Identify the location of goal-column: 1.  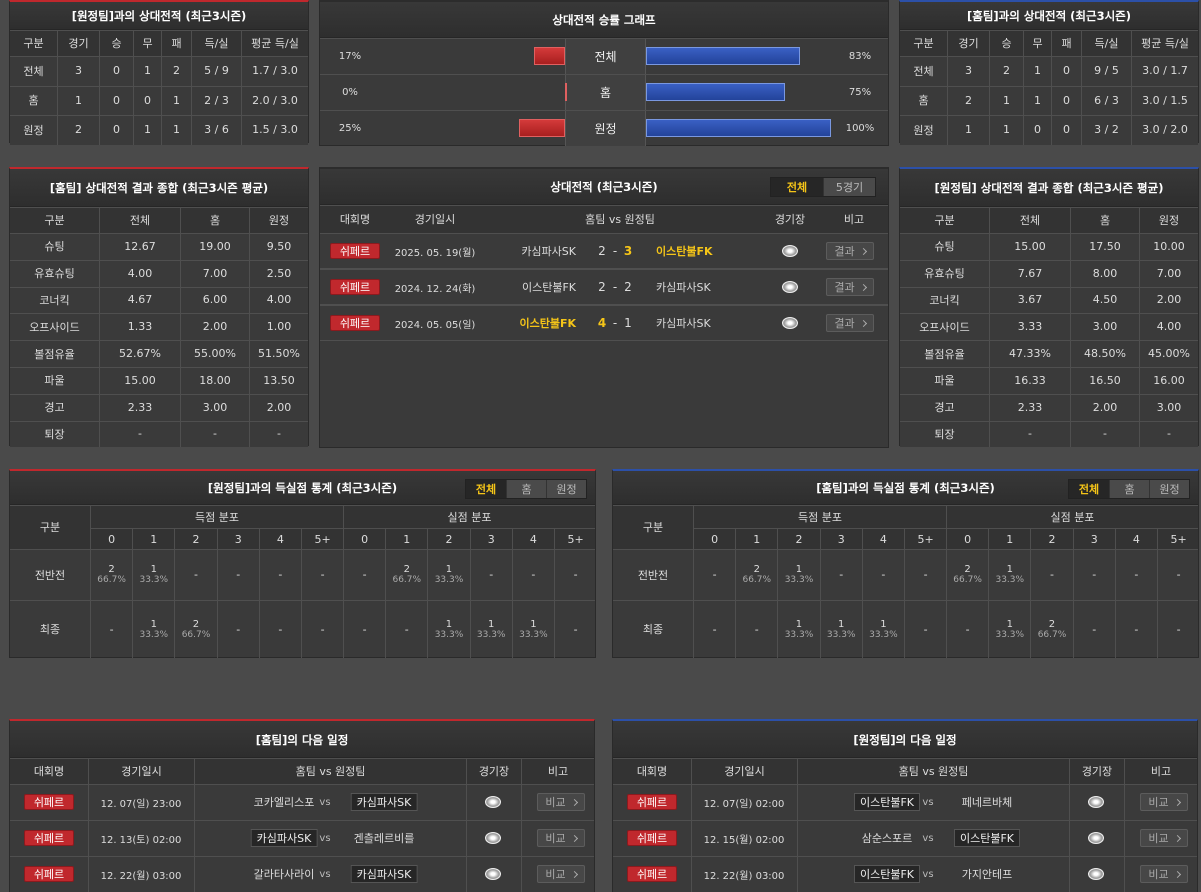
(406, 539).